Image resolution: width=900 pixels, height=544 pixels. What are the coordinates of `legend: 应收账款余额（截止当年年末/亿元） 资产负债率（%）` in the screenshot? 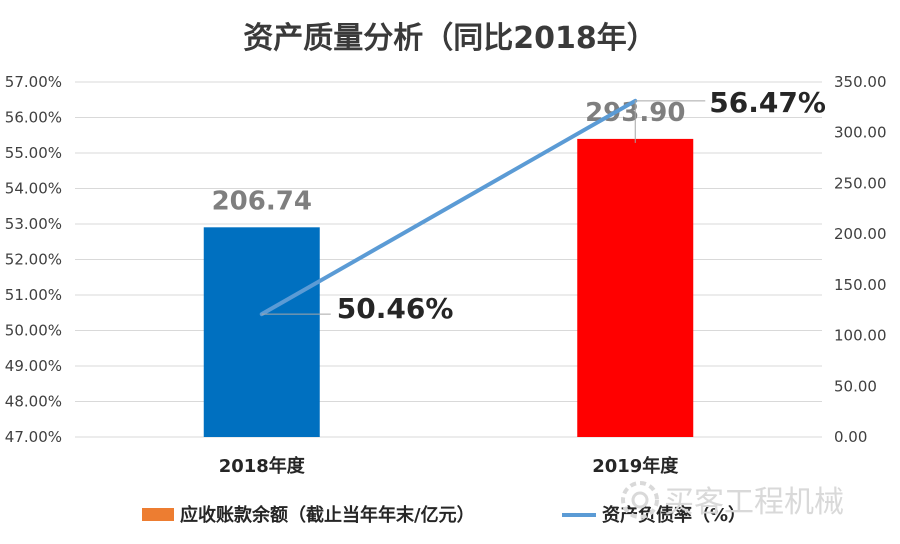 It's located at (444, 515).